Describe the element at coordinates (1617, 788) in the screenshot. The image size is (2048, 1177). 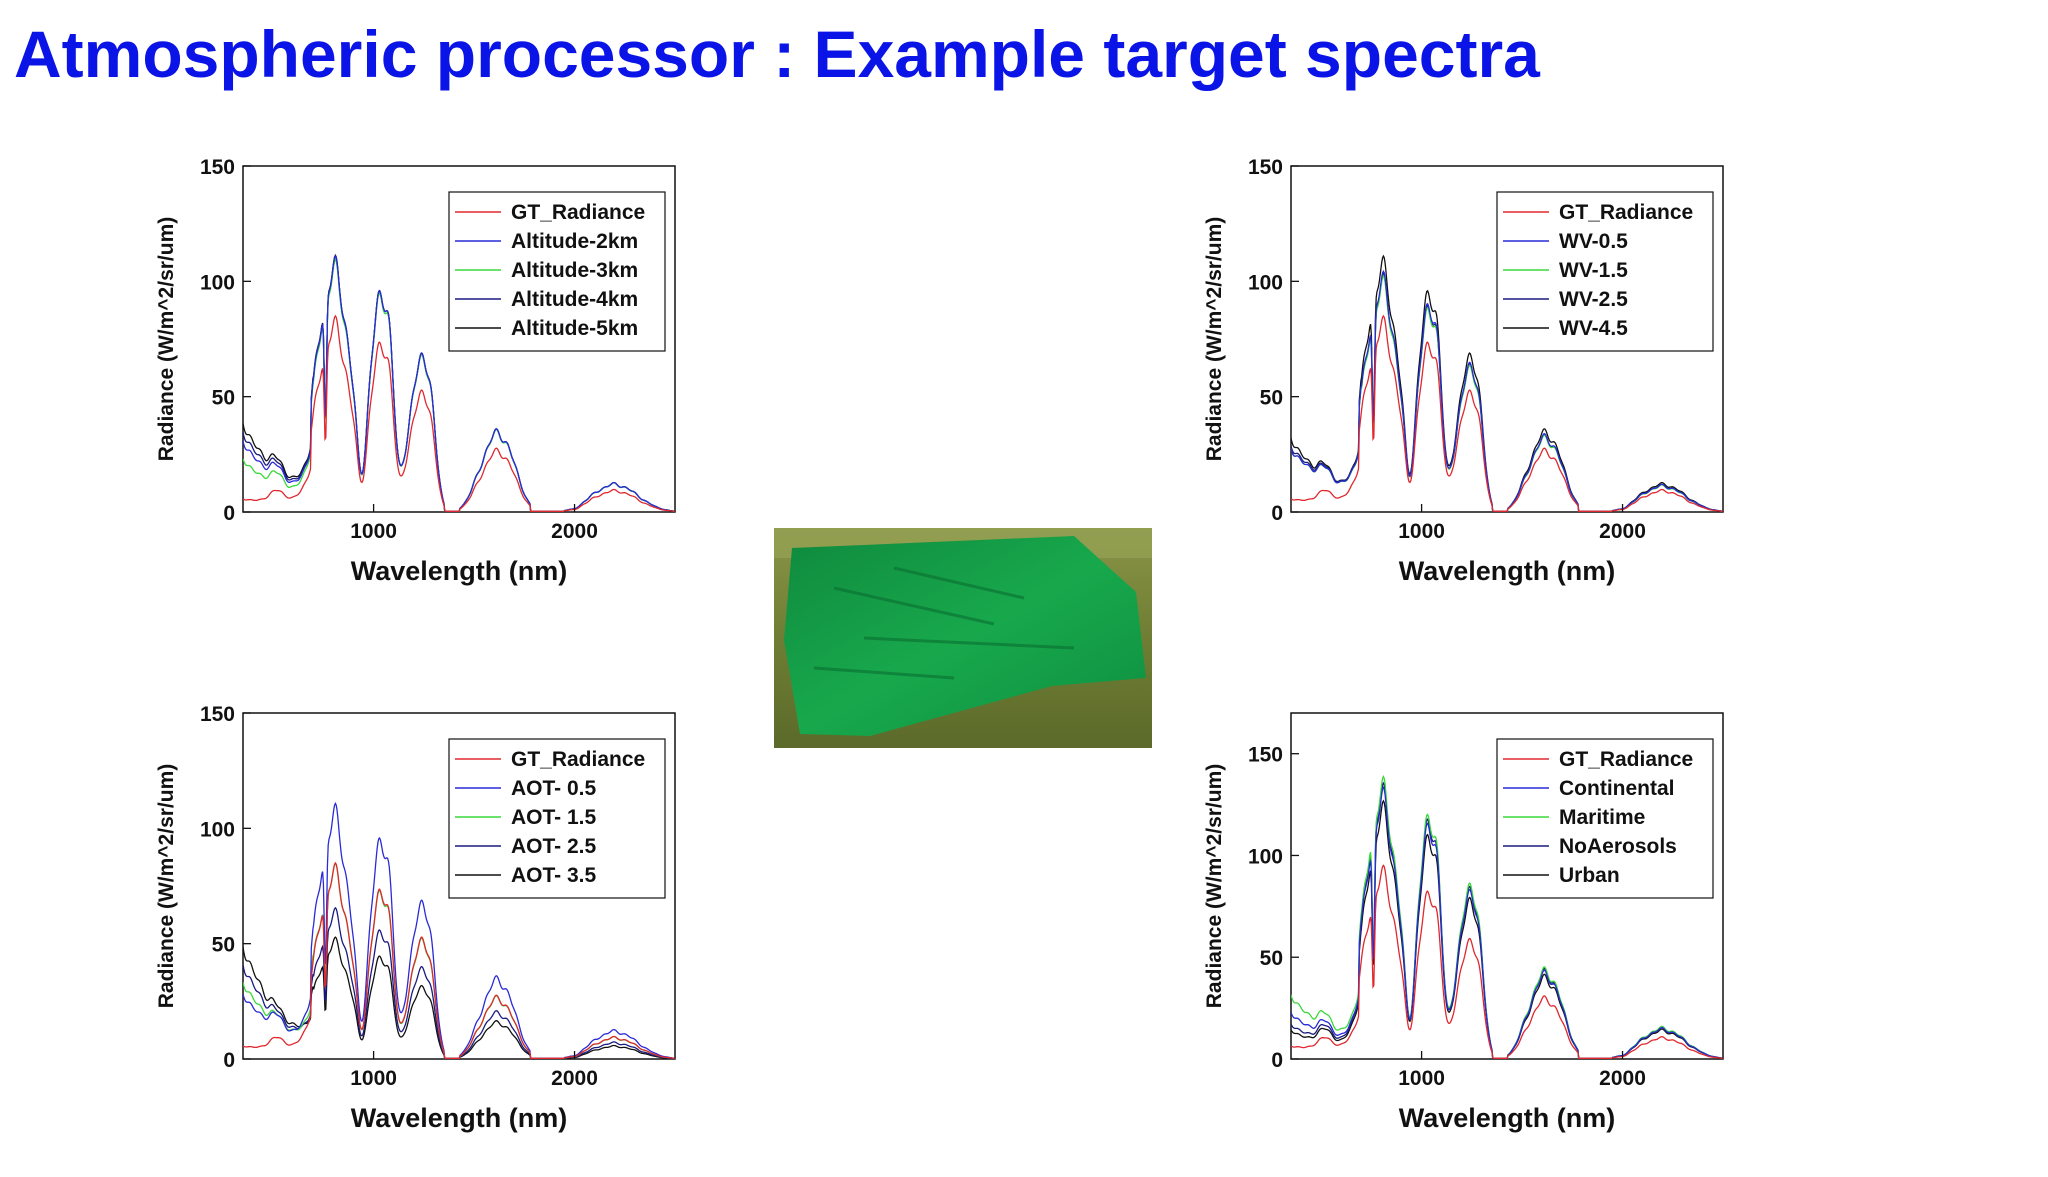
I see `legend-label: Continental` at that location.